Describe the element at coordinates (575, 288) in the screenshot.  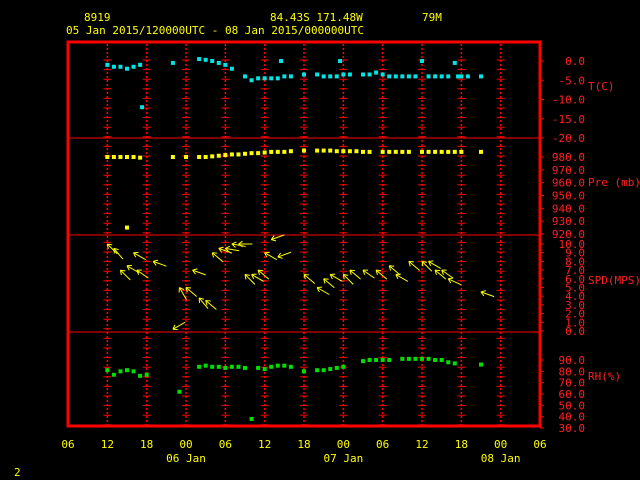
I see `y-tick-label: 5.0` at that location.